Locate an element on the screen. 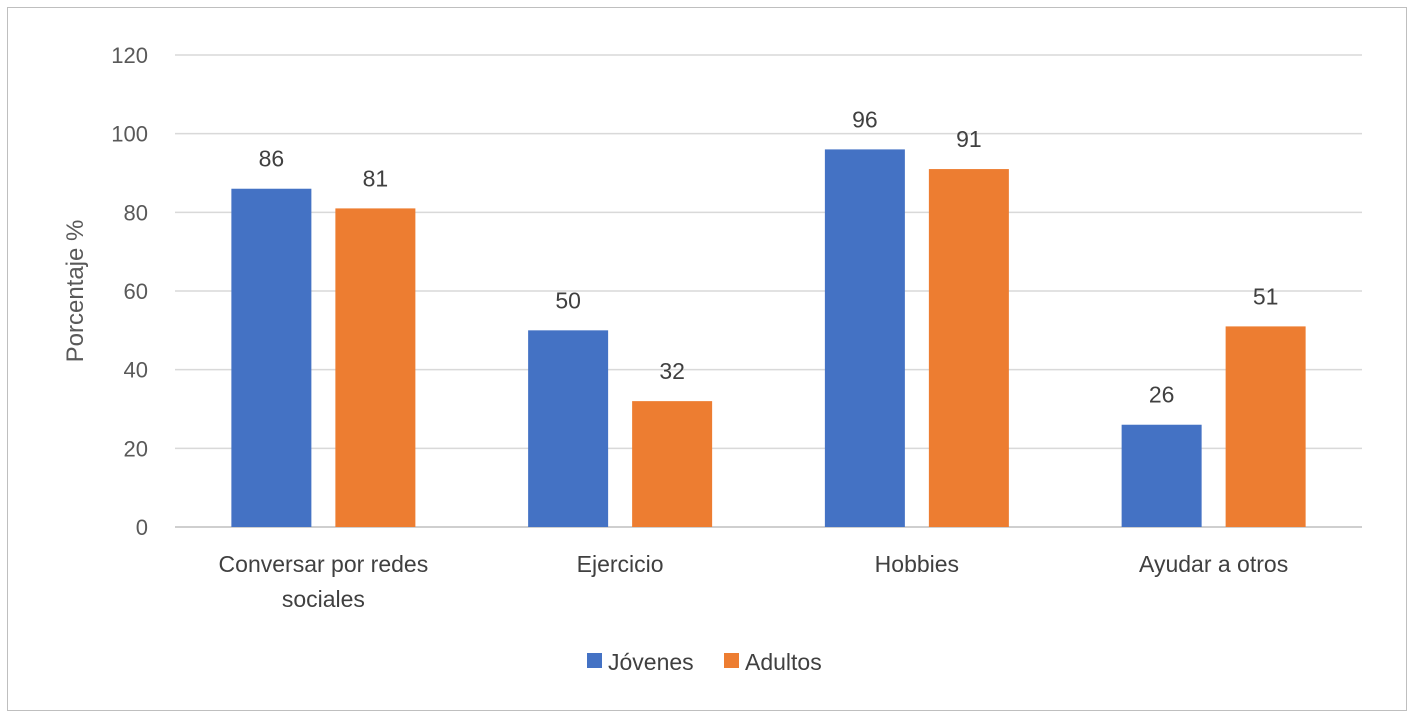 The width and height of the screenshot is (1416, 720). y-axis-label: Porcentaje % is located at coordinates (75, 291).